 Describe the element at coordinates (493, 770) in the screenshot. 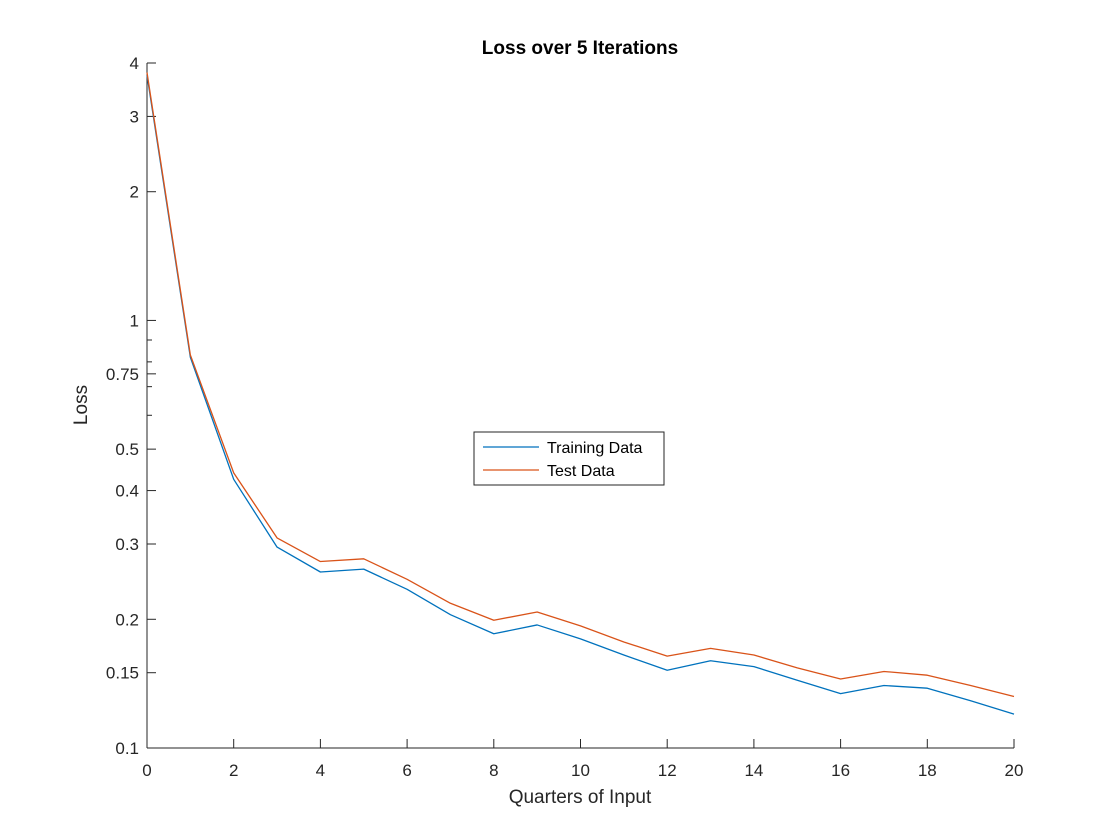

I see `x-tick-label: 8` at that location.